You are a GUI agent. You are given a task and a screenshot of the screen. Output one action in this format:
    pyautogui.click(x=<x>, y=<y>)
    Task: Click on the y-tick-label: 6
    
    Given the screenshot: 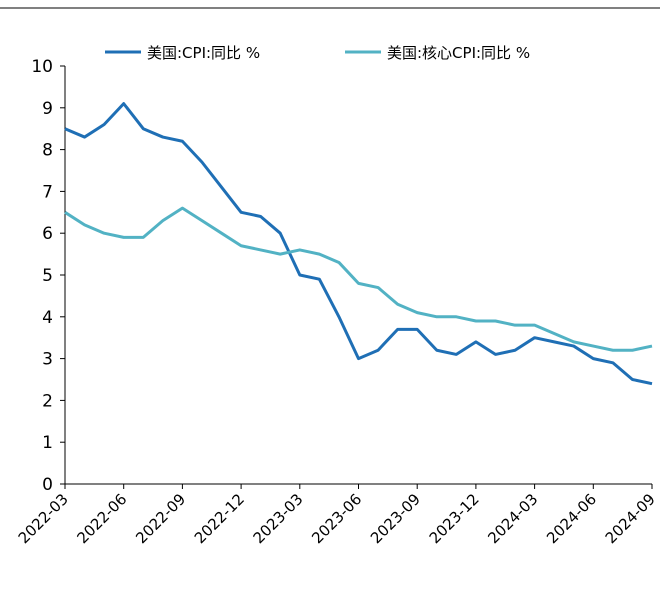 What is the action you would take?
    pyautogui.click(x=47, y=234)
    